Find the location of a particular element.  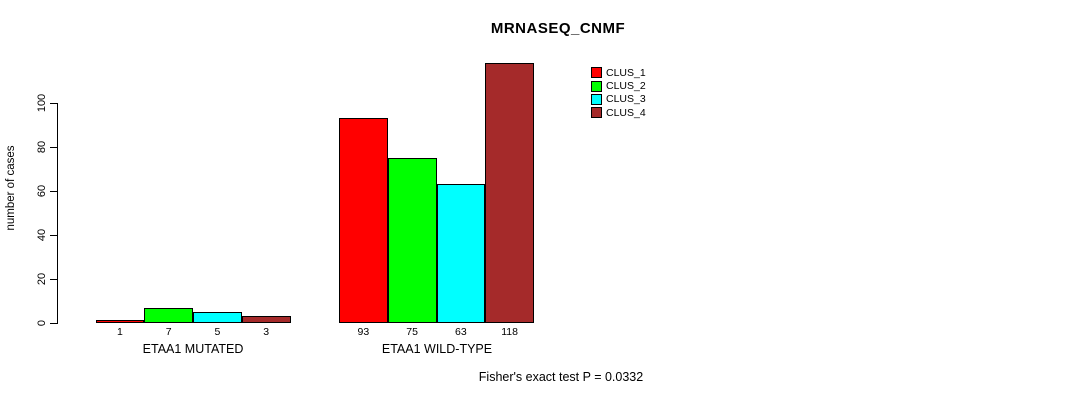

bar-clus_3-group2 is located at coordinates (461, 253).